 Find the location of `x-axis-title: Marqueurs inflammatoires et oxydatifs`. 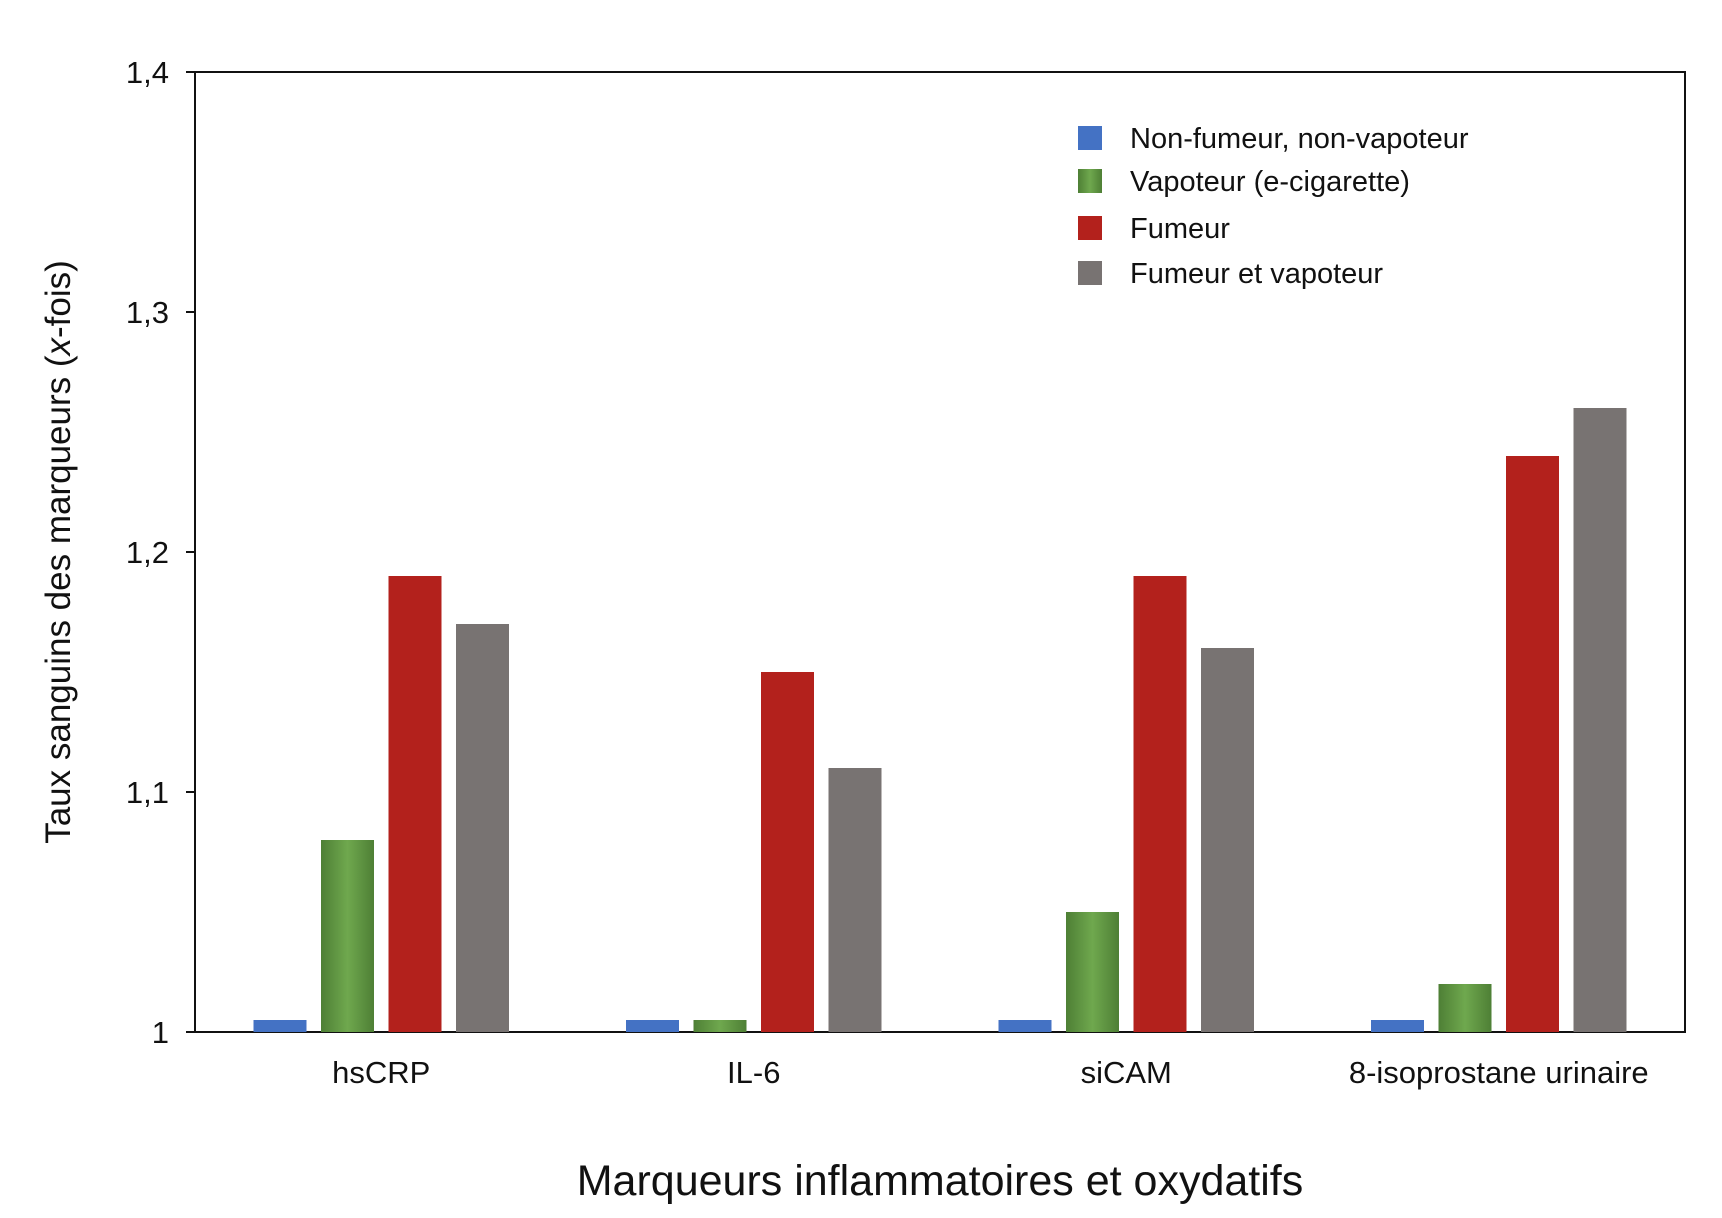

x-axis-title: Marqueurs inflammatoires et oxydatifs is located at coordinates (940, 1181).